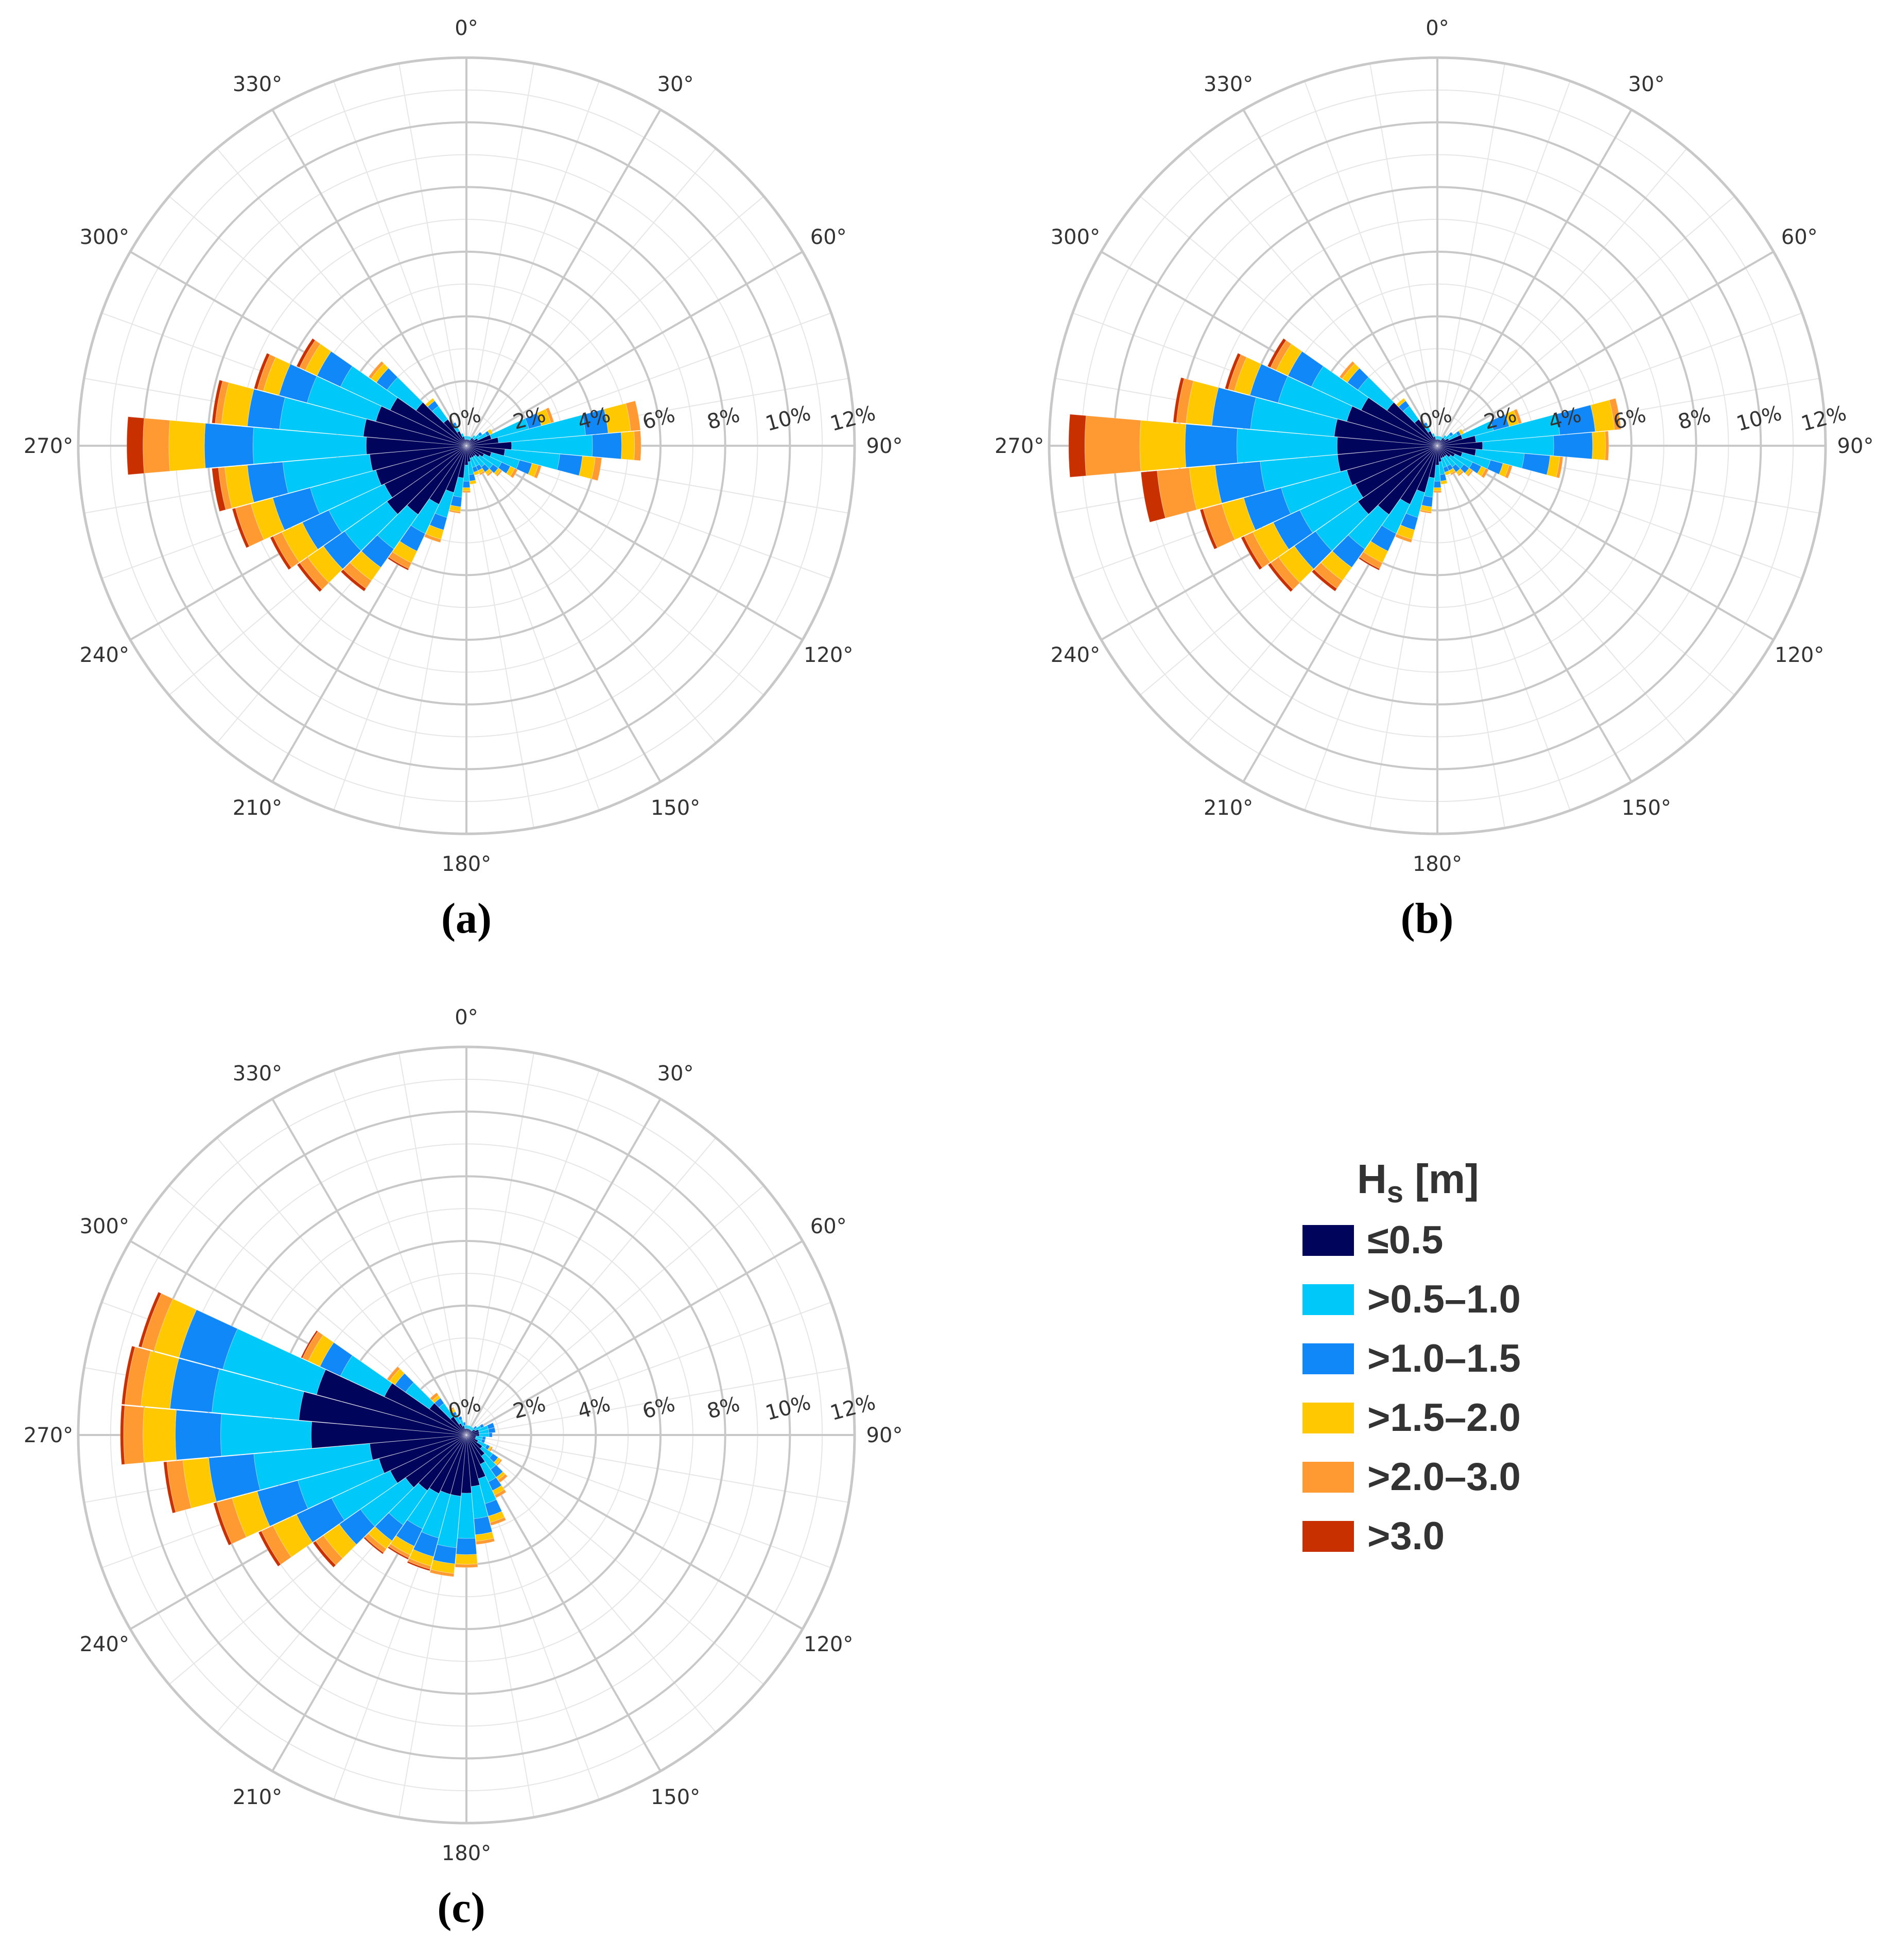  Describe the element at coordinates (324, 1554) in the screenshot. I see `sector-bar-230-bin5` at that location.